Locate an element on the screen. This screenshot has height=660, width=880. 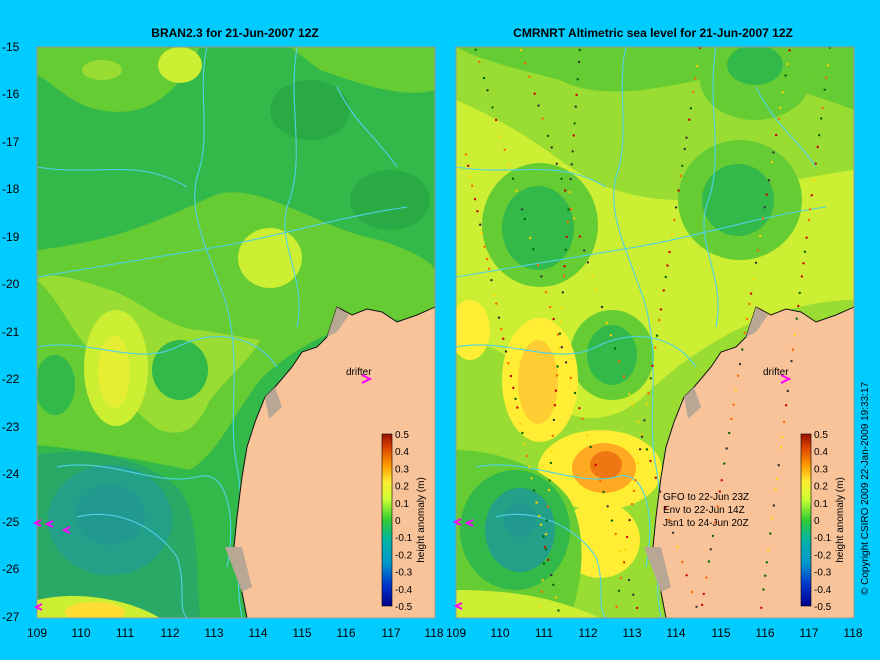
satellite-env: Env to 22-Jun 14Z is located at coordinates (704, 510).